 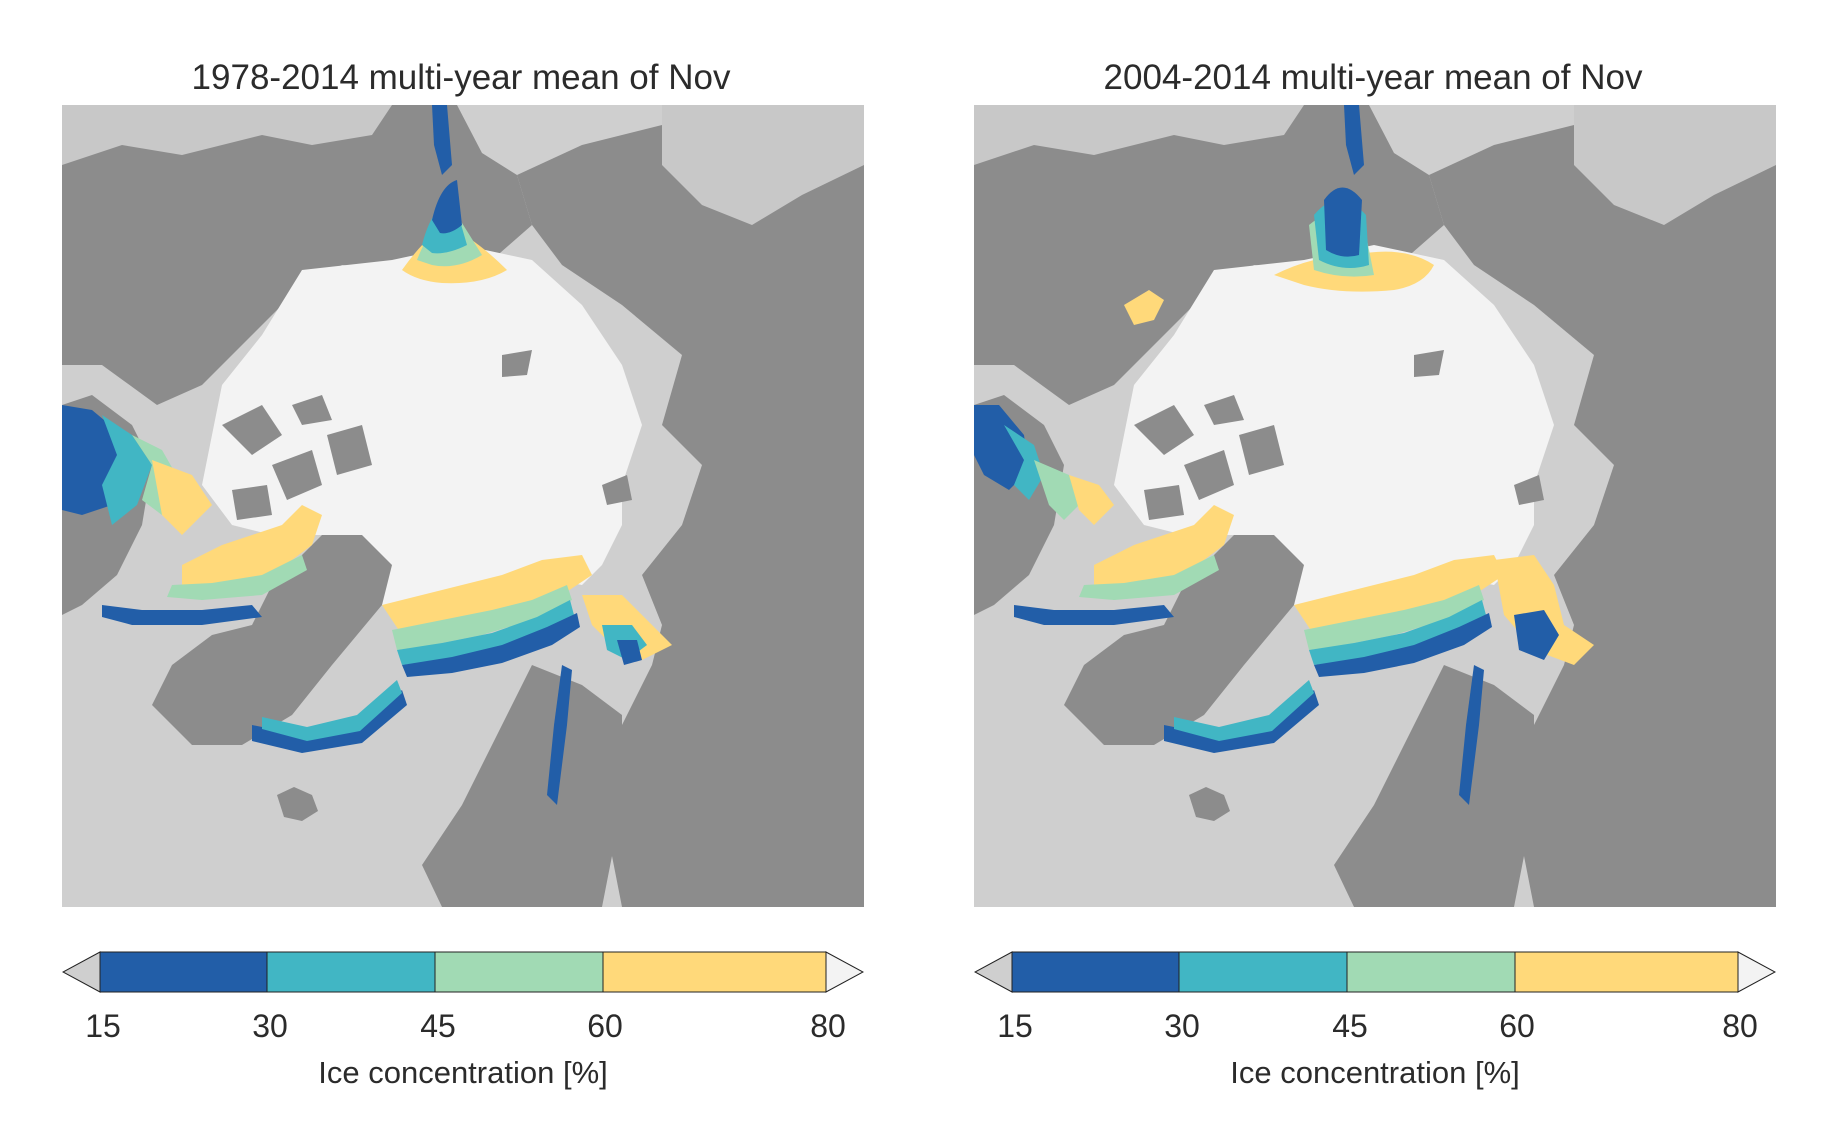 What do you see at coordinates (461, 77) in the screenshot?
I see `map-title: 1978-2014 multi-year mean of Nov` at bounding box center [461, 77].